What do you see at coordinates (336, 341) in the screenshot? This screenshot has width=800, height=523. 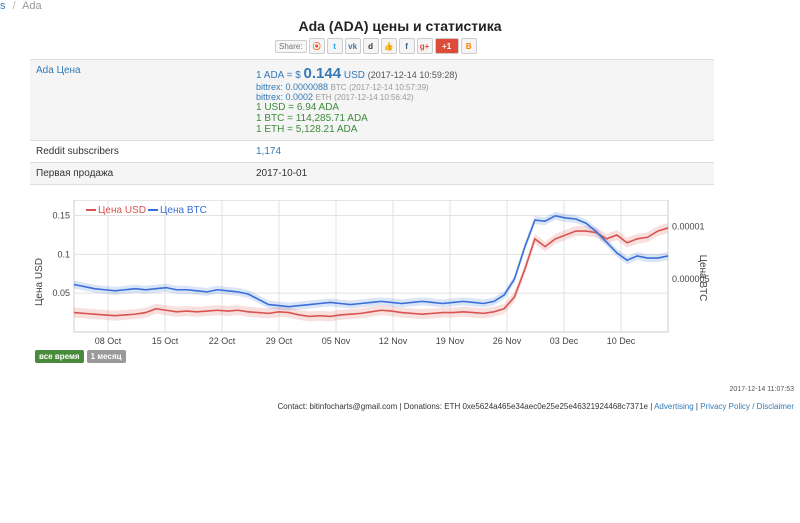 I see `x-tick-label: 05 Nov` at bounding box center [336, 341].